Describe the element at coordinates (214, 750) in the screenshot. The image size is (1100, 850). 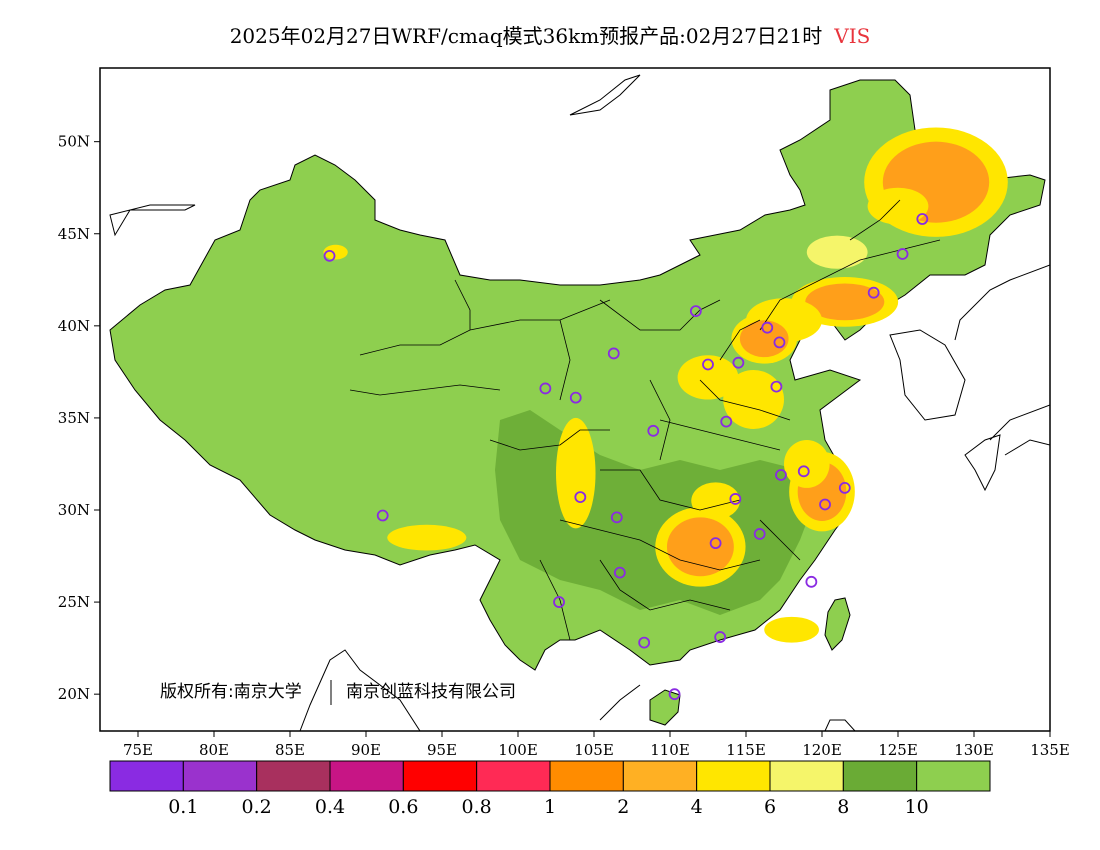
I see `x-tick-label: 80E` at that location.